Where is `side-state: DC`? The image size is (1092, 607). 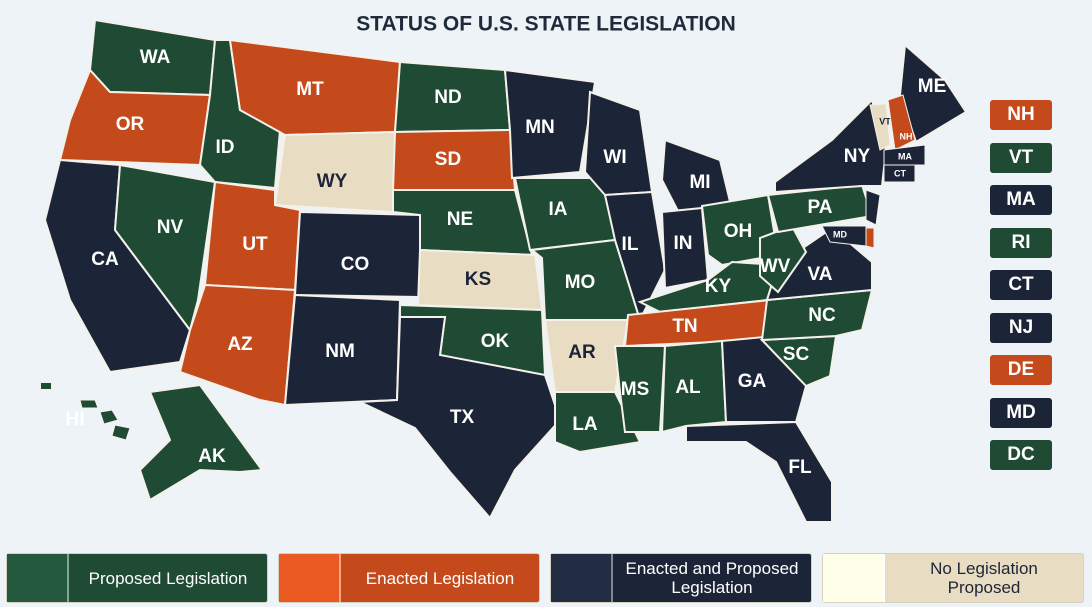
side-state: DC is located at coordinates (1021, 455).